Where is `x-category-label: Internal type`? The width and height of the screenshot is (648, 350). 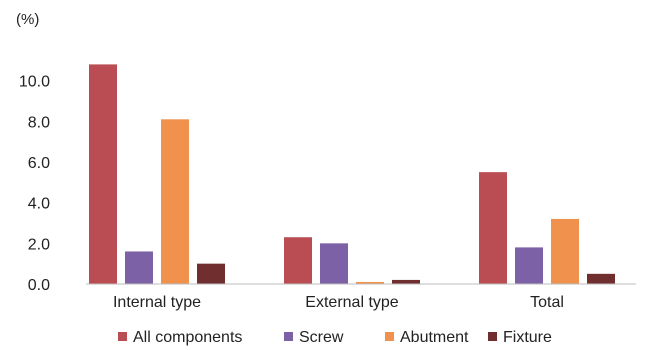 x-category-label: Internal type is located at coordinates (157, 302).